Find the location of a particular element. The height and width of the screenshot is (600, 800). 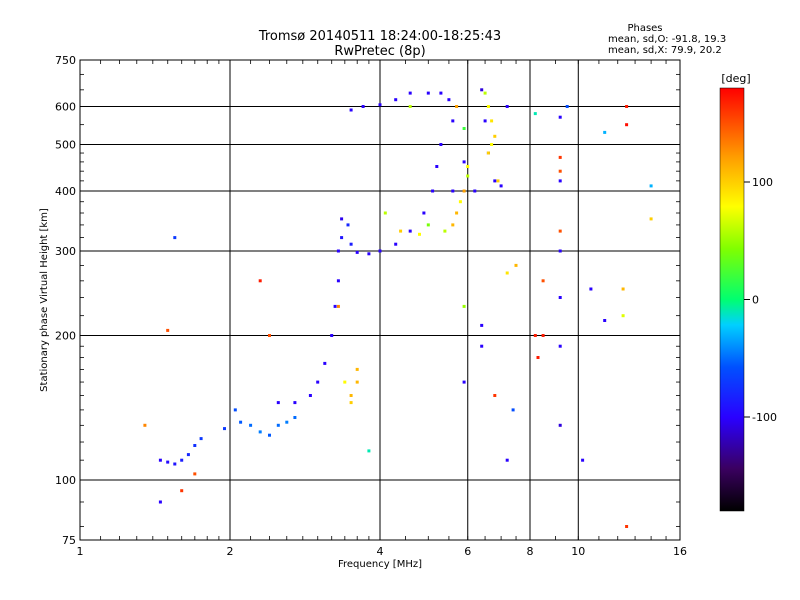

x-axis-label: Frequency [MHz] is located at coordinates (380, 564).